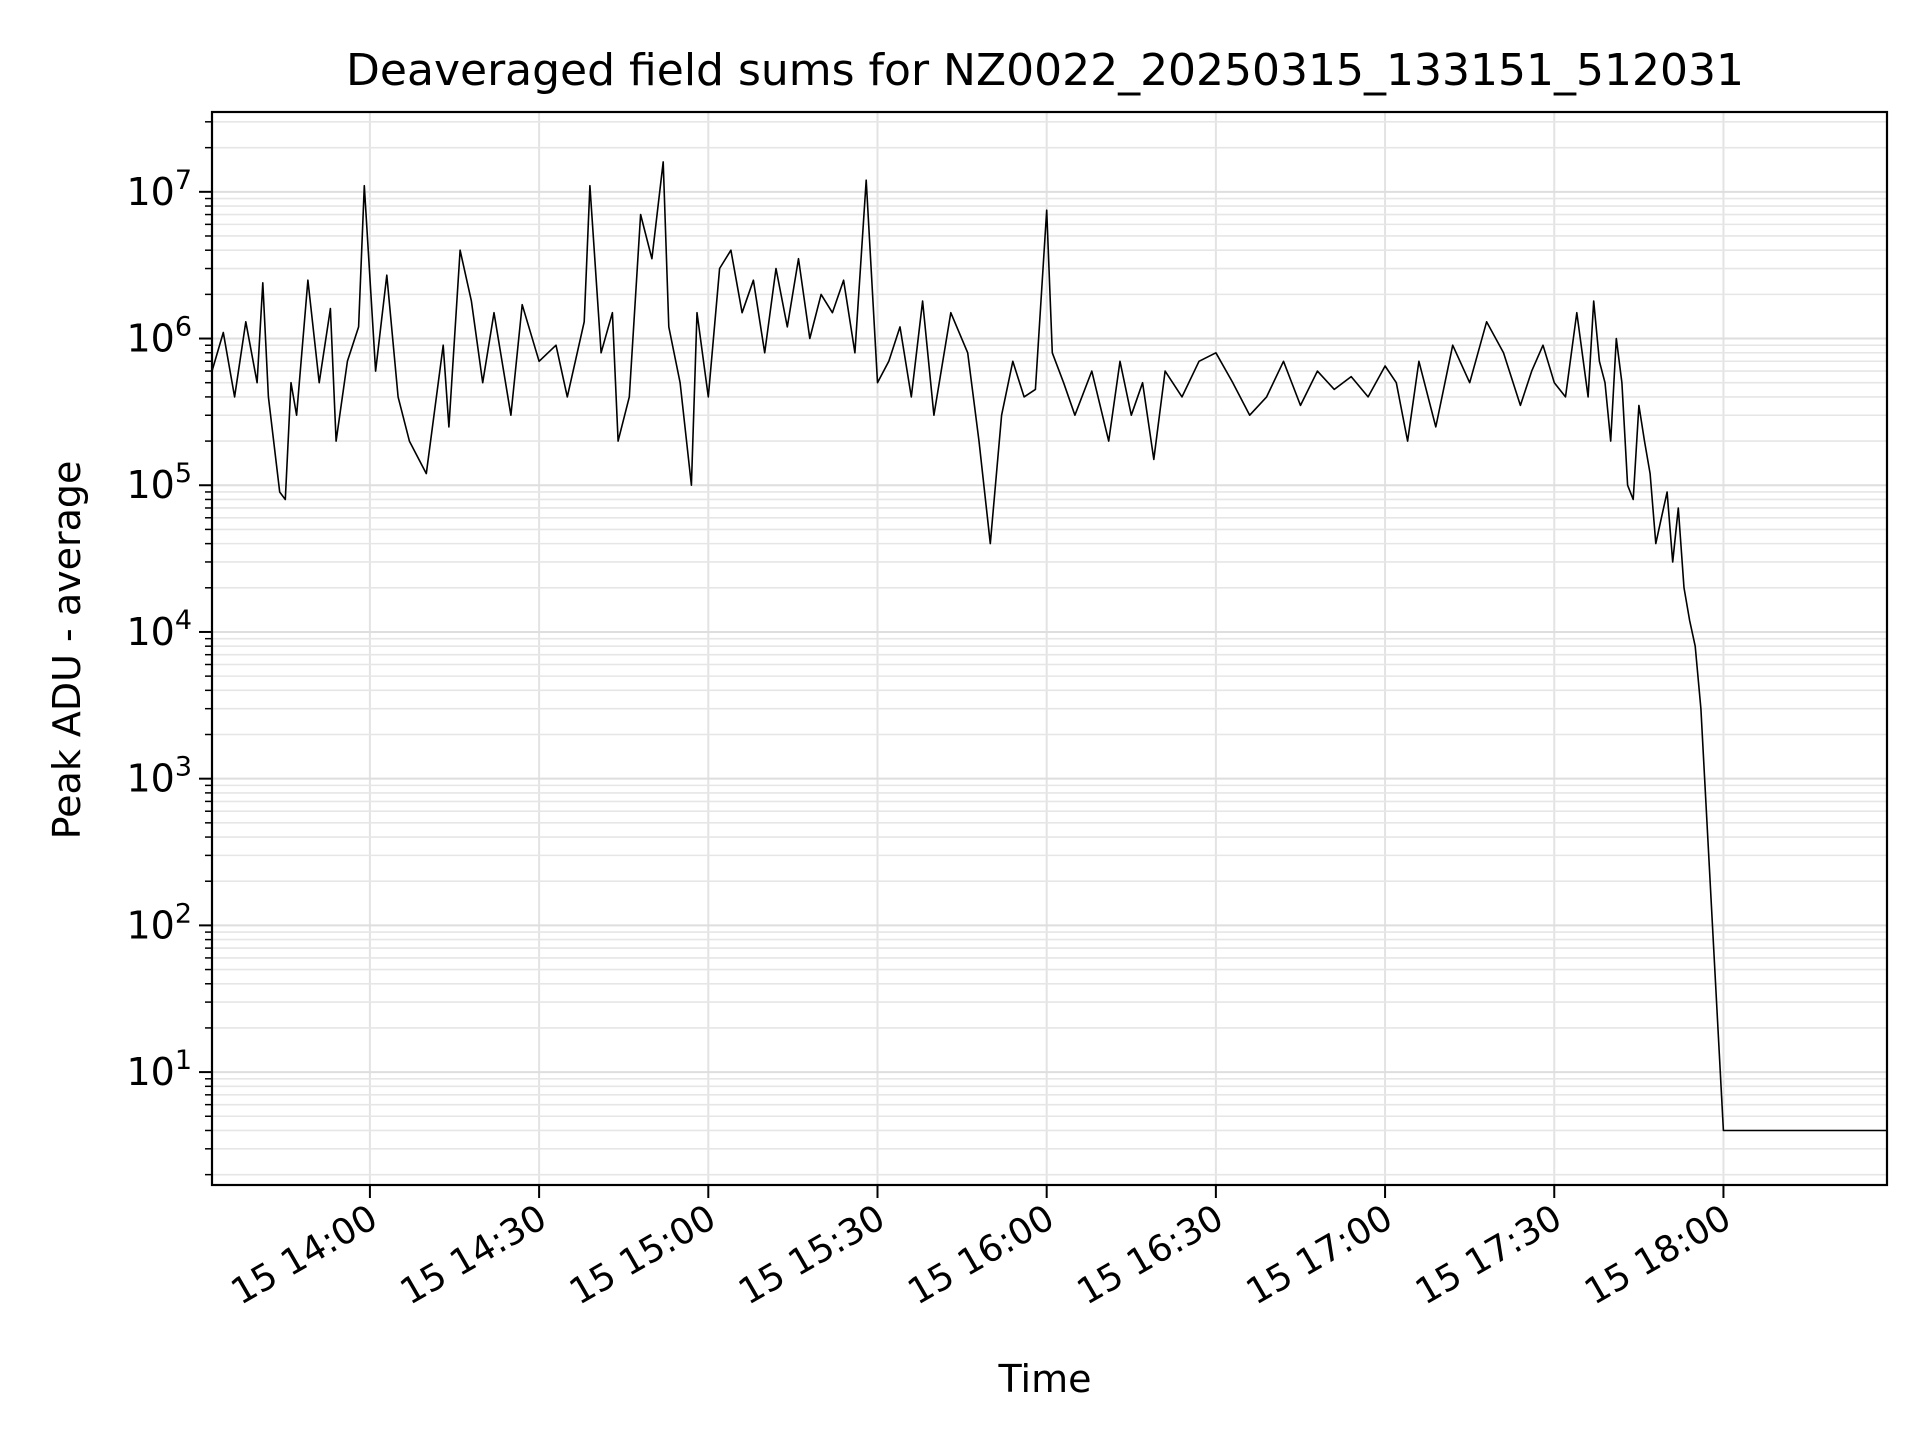  I want to click on x-axis-label: Time, so click(1045, 1379).